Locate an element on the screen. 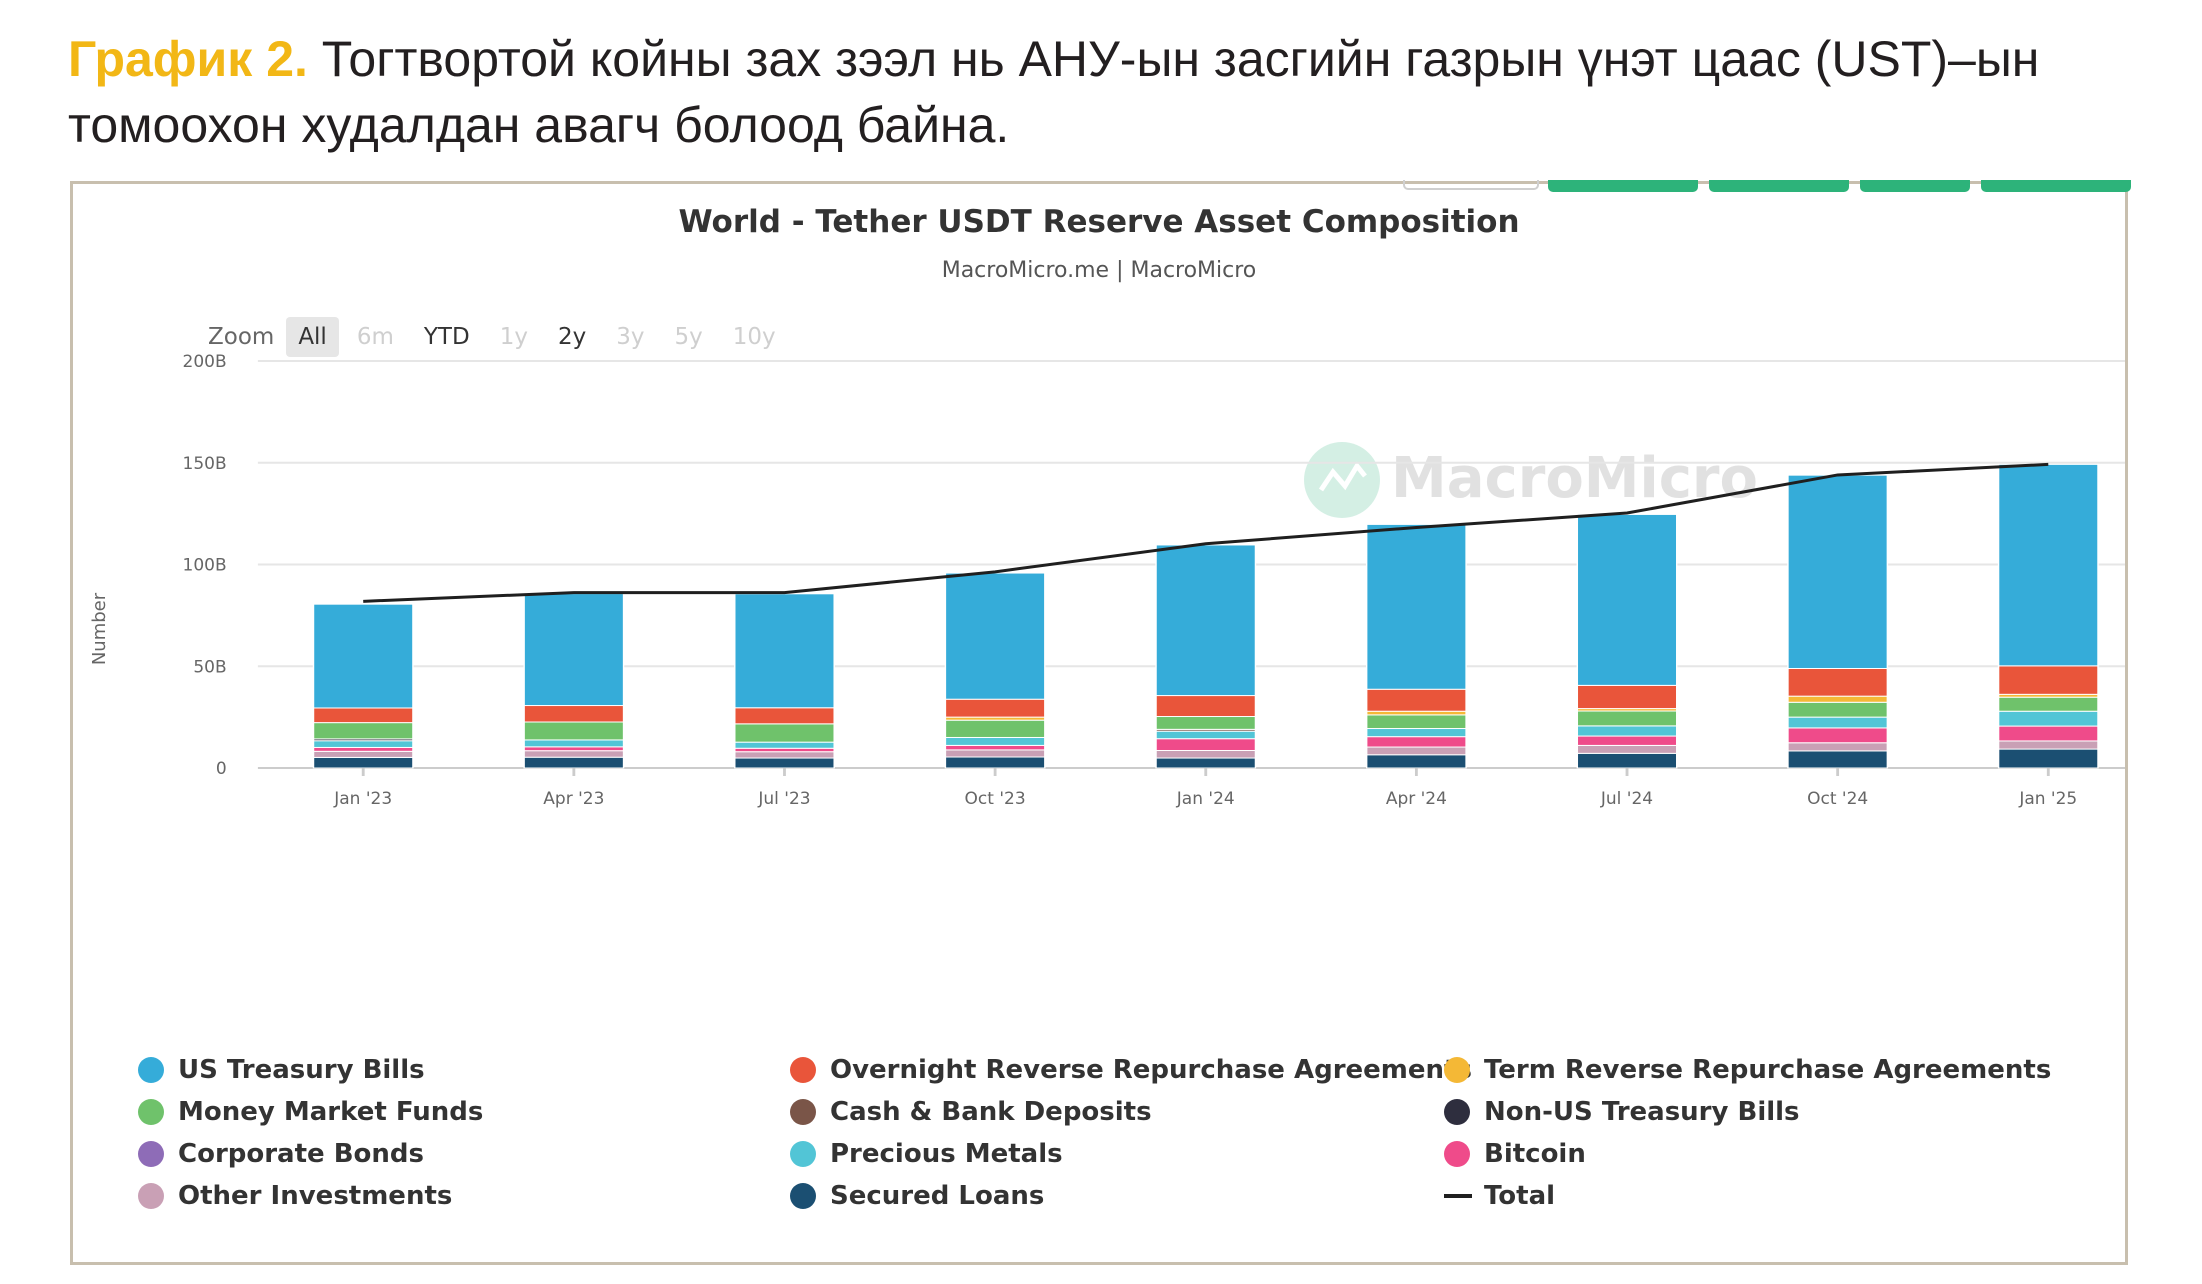  zoom-2y-button: 2y is located at coordinates (572, 337).